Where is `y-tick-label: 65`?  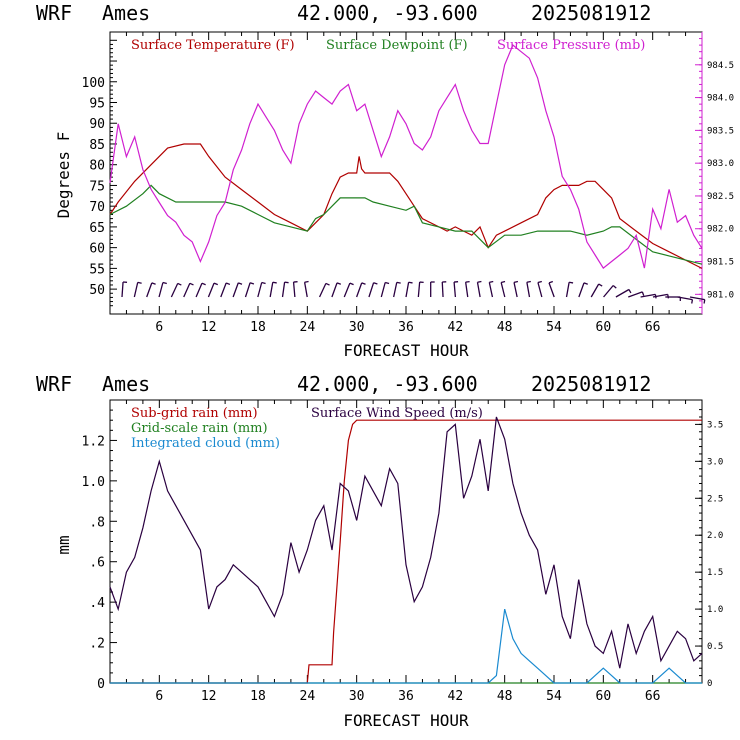 y-tick-label: 65 is located at coordinates (97, 228).